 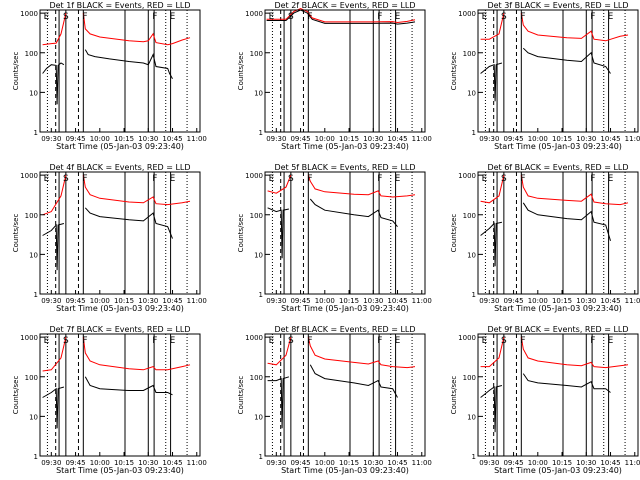 What do you see at coordinates (119, 5) in the screenshot?
I see `panel-title: Det 1f BLACK = Events, RED = LLD` at bounding box center [119, 5].